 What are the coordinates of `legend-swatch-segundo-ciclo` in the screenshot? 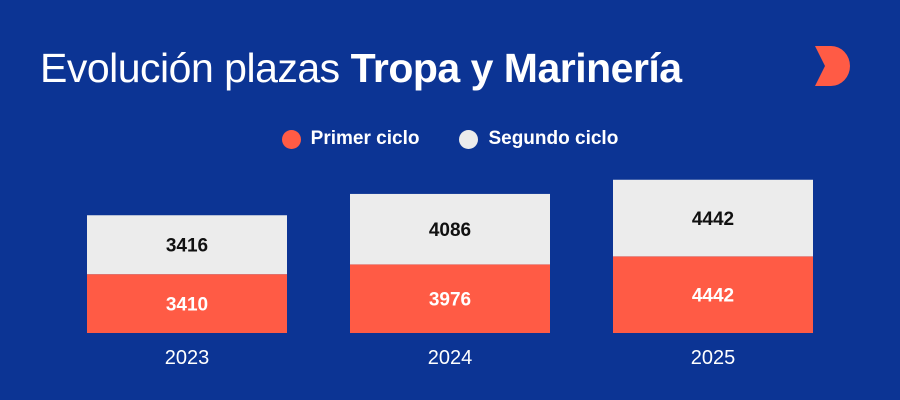 It's located at (469, 139).